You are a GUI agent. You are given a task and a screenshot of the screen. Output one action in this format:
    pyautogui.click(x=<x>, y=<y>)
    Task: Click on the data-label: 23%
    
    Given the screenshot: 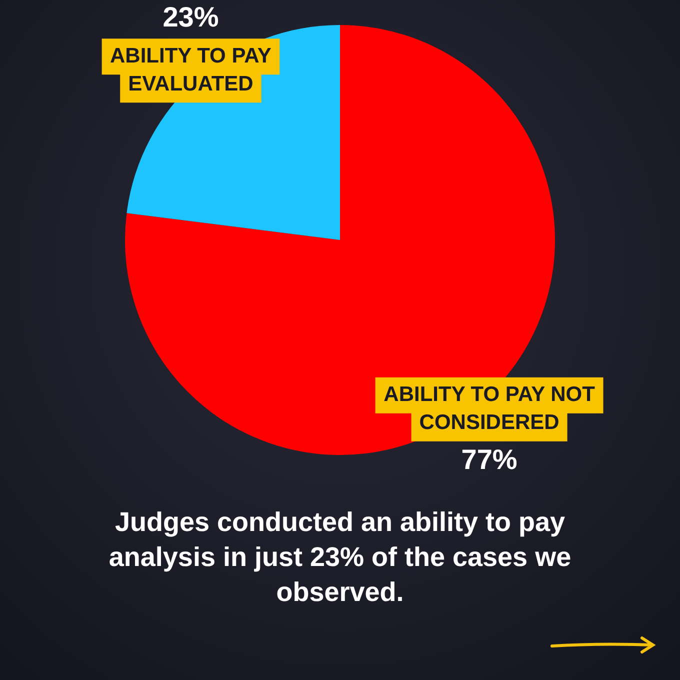 What is the action you would take?
    pyautogui.click(x=190, y=16)
    